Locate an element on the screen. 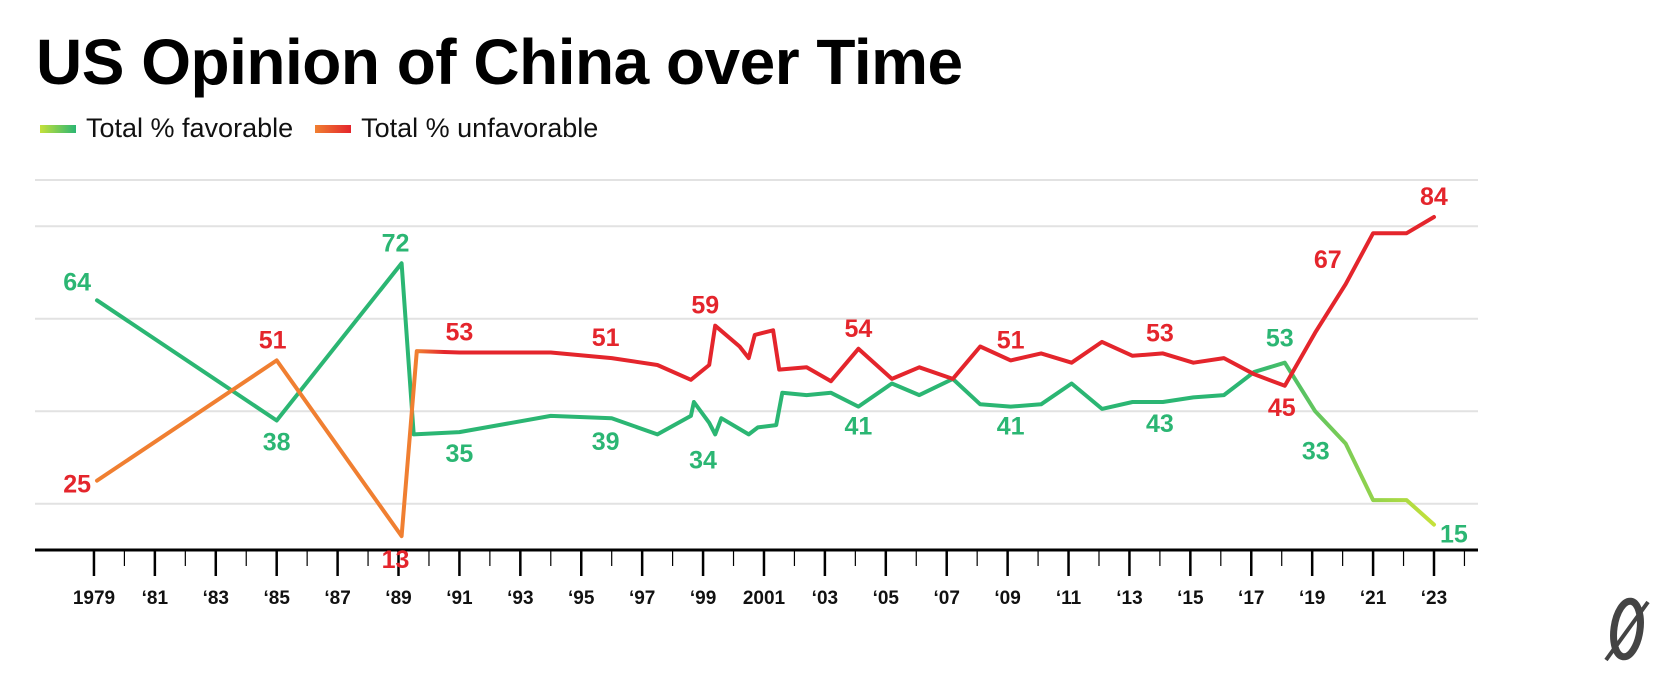 This screenshot has width=1663, height=681. legend: Total % favorable Total % unfavorable is located at coordinates (330, 128).